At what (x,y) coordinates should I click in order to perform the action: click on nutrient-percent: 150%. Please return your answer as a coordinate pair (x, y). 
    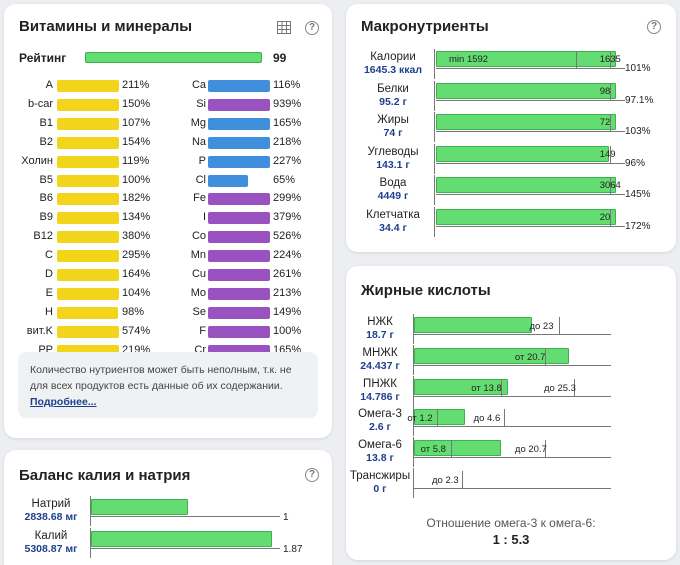
    Looking at the image, I should click on (136, 103).